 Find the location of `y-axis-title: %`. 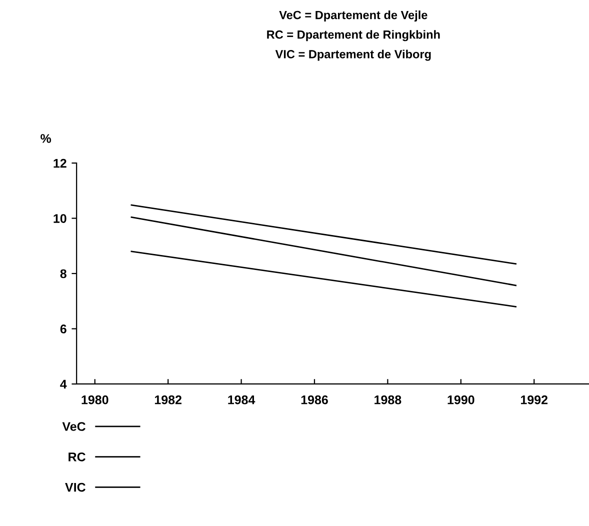

y-axis-title: % is located at coordinates (46, 138).